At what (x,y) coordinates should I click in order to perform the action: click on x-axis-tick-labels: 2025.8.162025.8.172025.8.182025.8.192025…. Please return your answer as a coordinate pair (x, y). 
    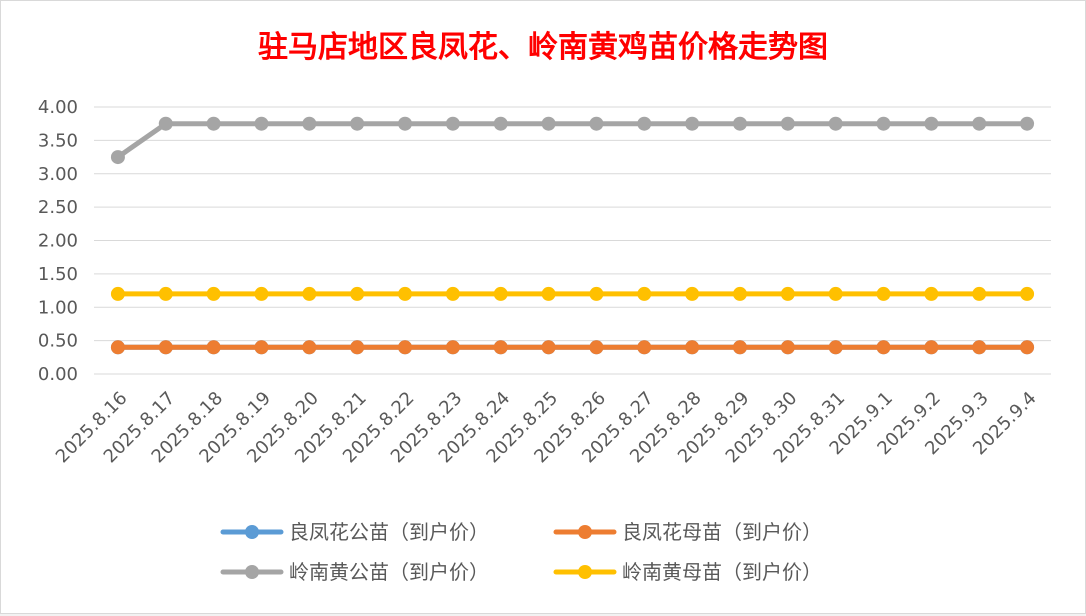
    Looking at the image, I should click on (546, 428).